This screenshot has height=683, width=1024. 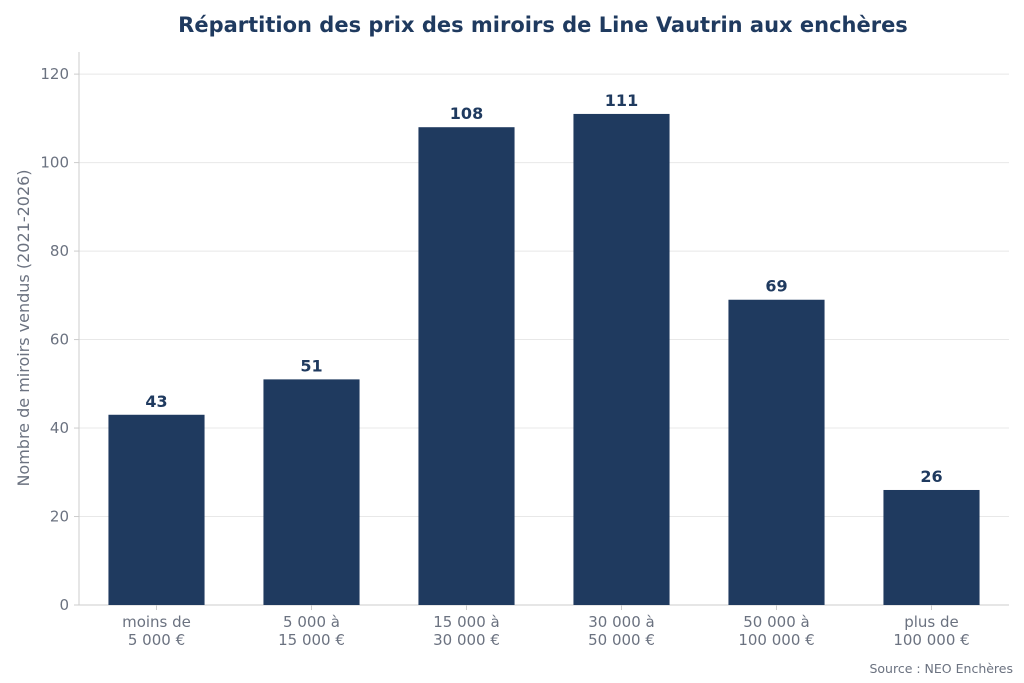 I want to click on y-axis-ticks: 0 20 40 60 80 100 120, so click(x=59, y=339).